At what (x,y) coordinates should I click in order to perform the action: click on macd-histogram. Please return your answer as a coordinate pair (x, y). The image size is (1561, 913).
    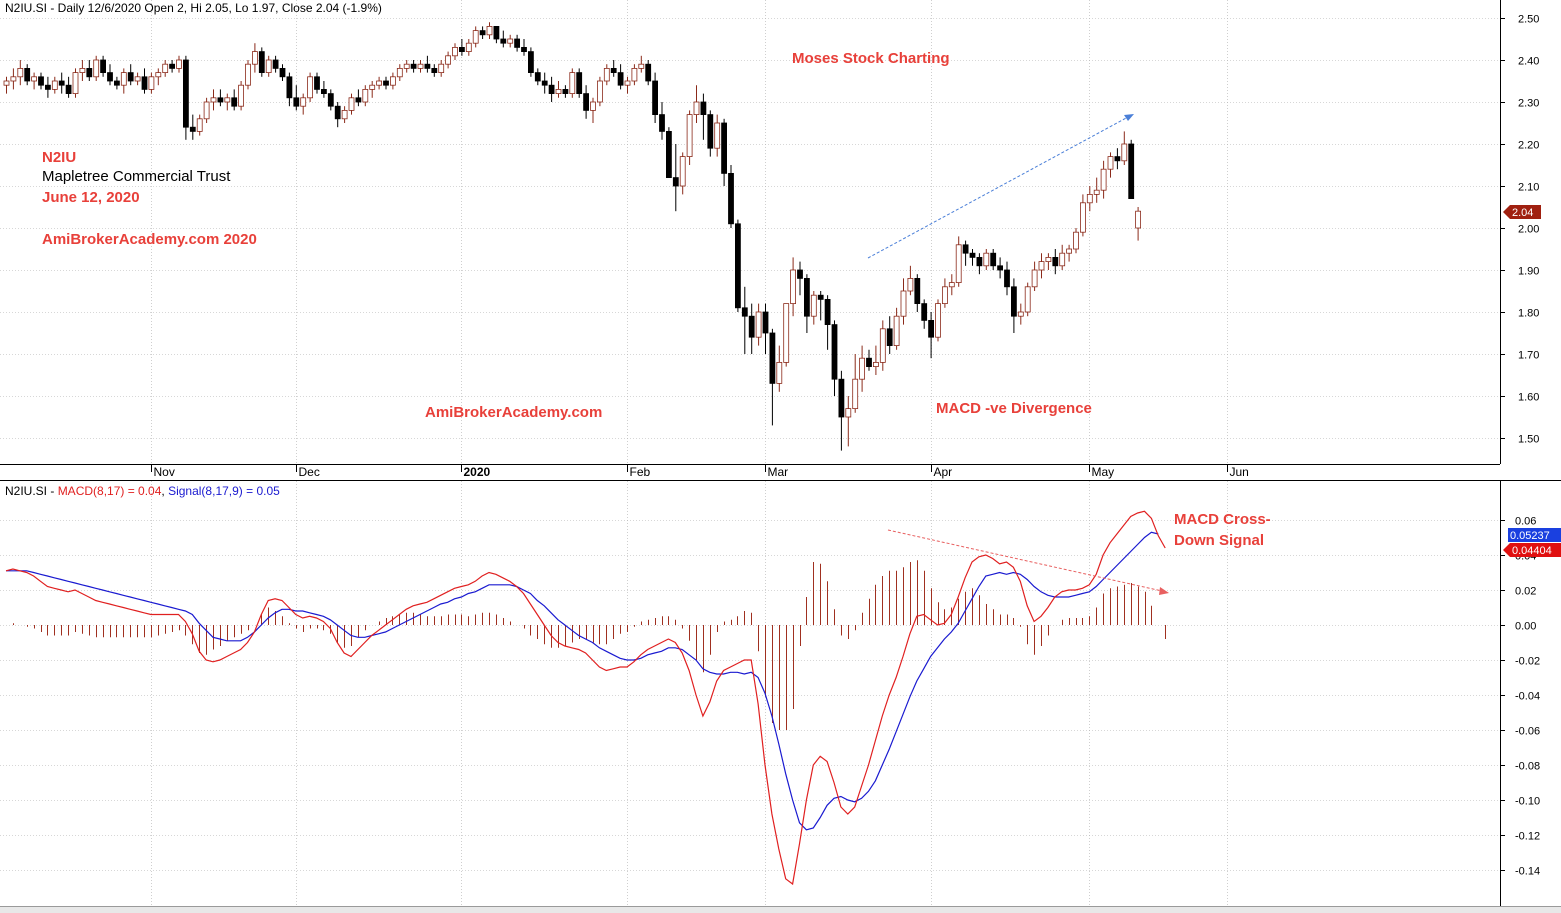
    Looking at the image, I should click on (586, 645).